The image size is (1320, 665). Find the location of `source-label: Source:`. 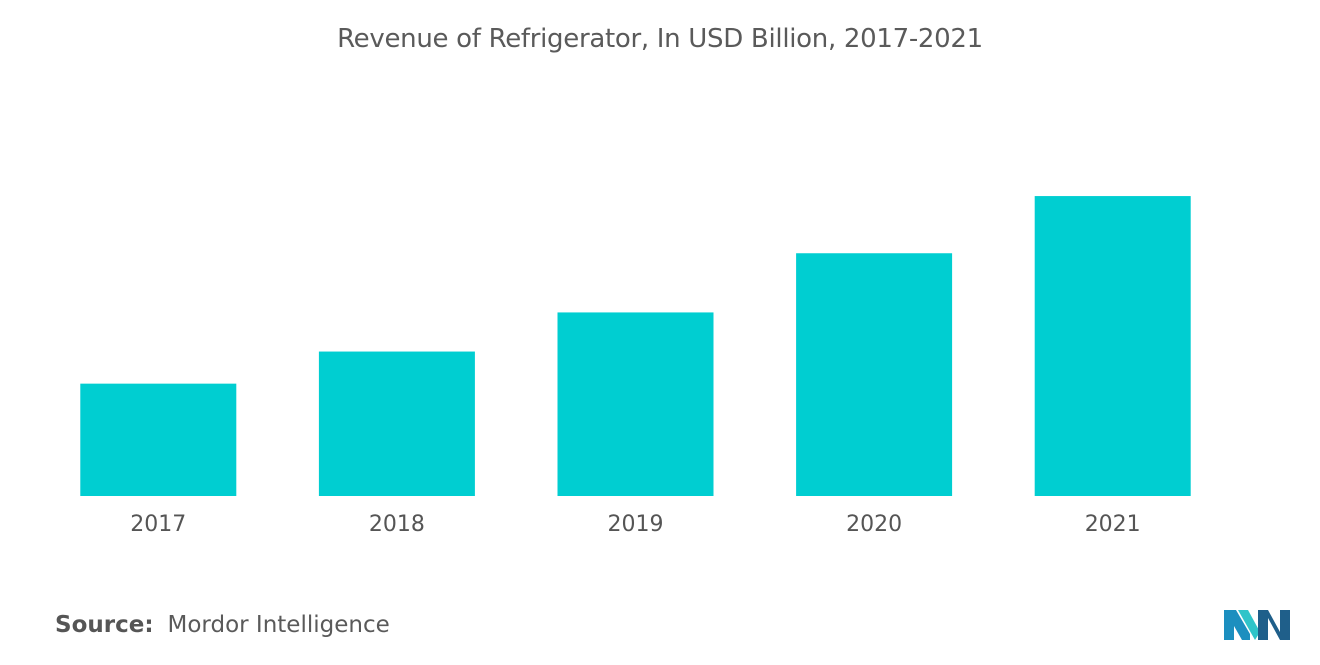

source-label: Source: is located at coordinates (104, 625).